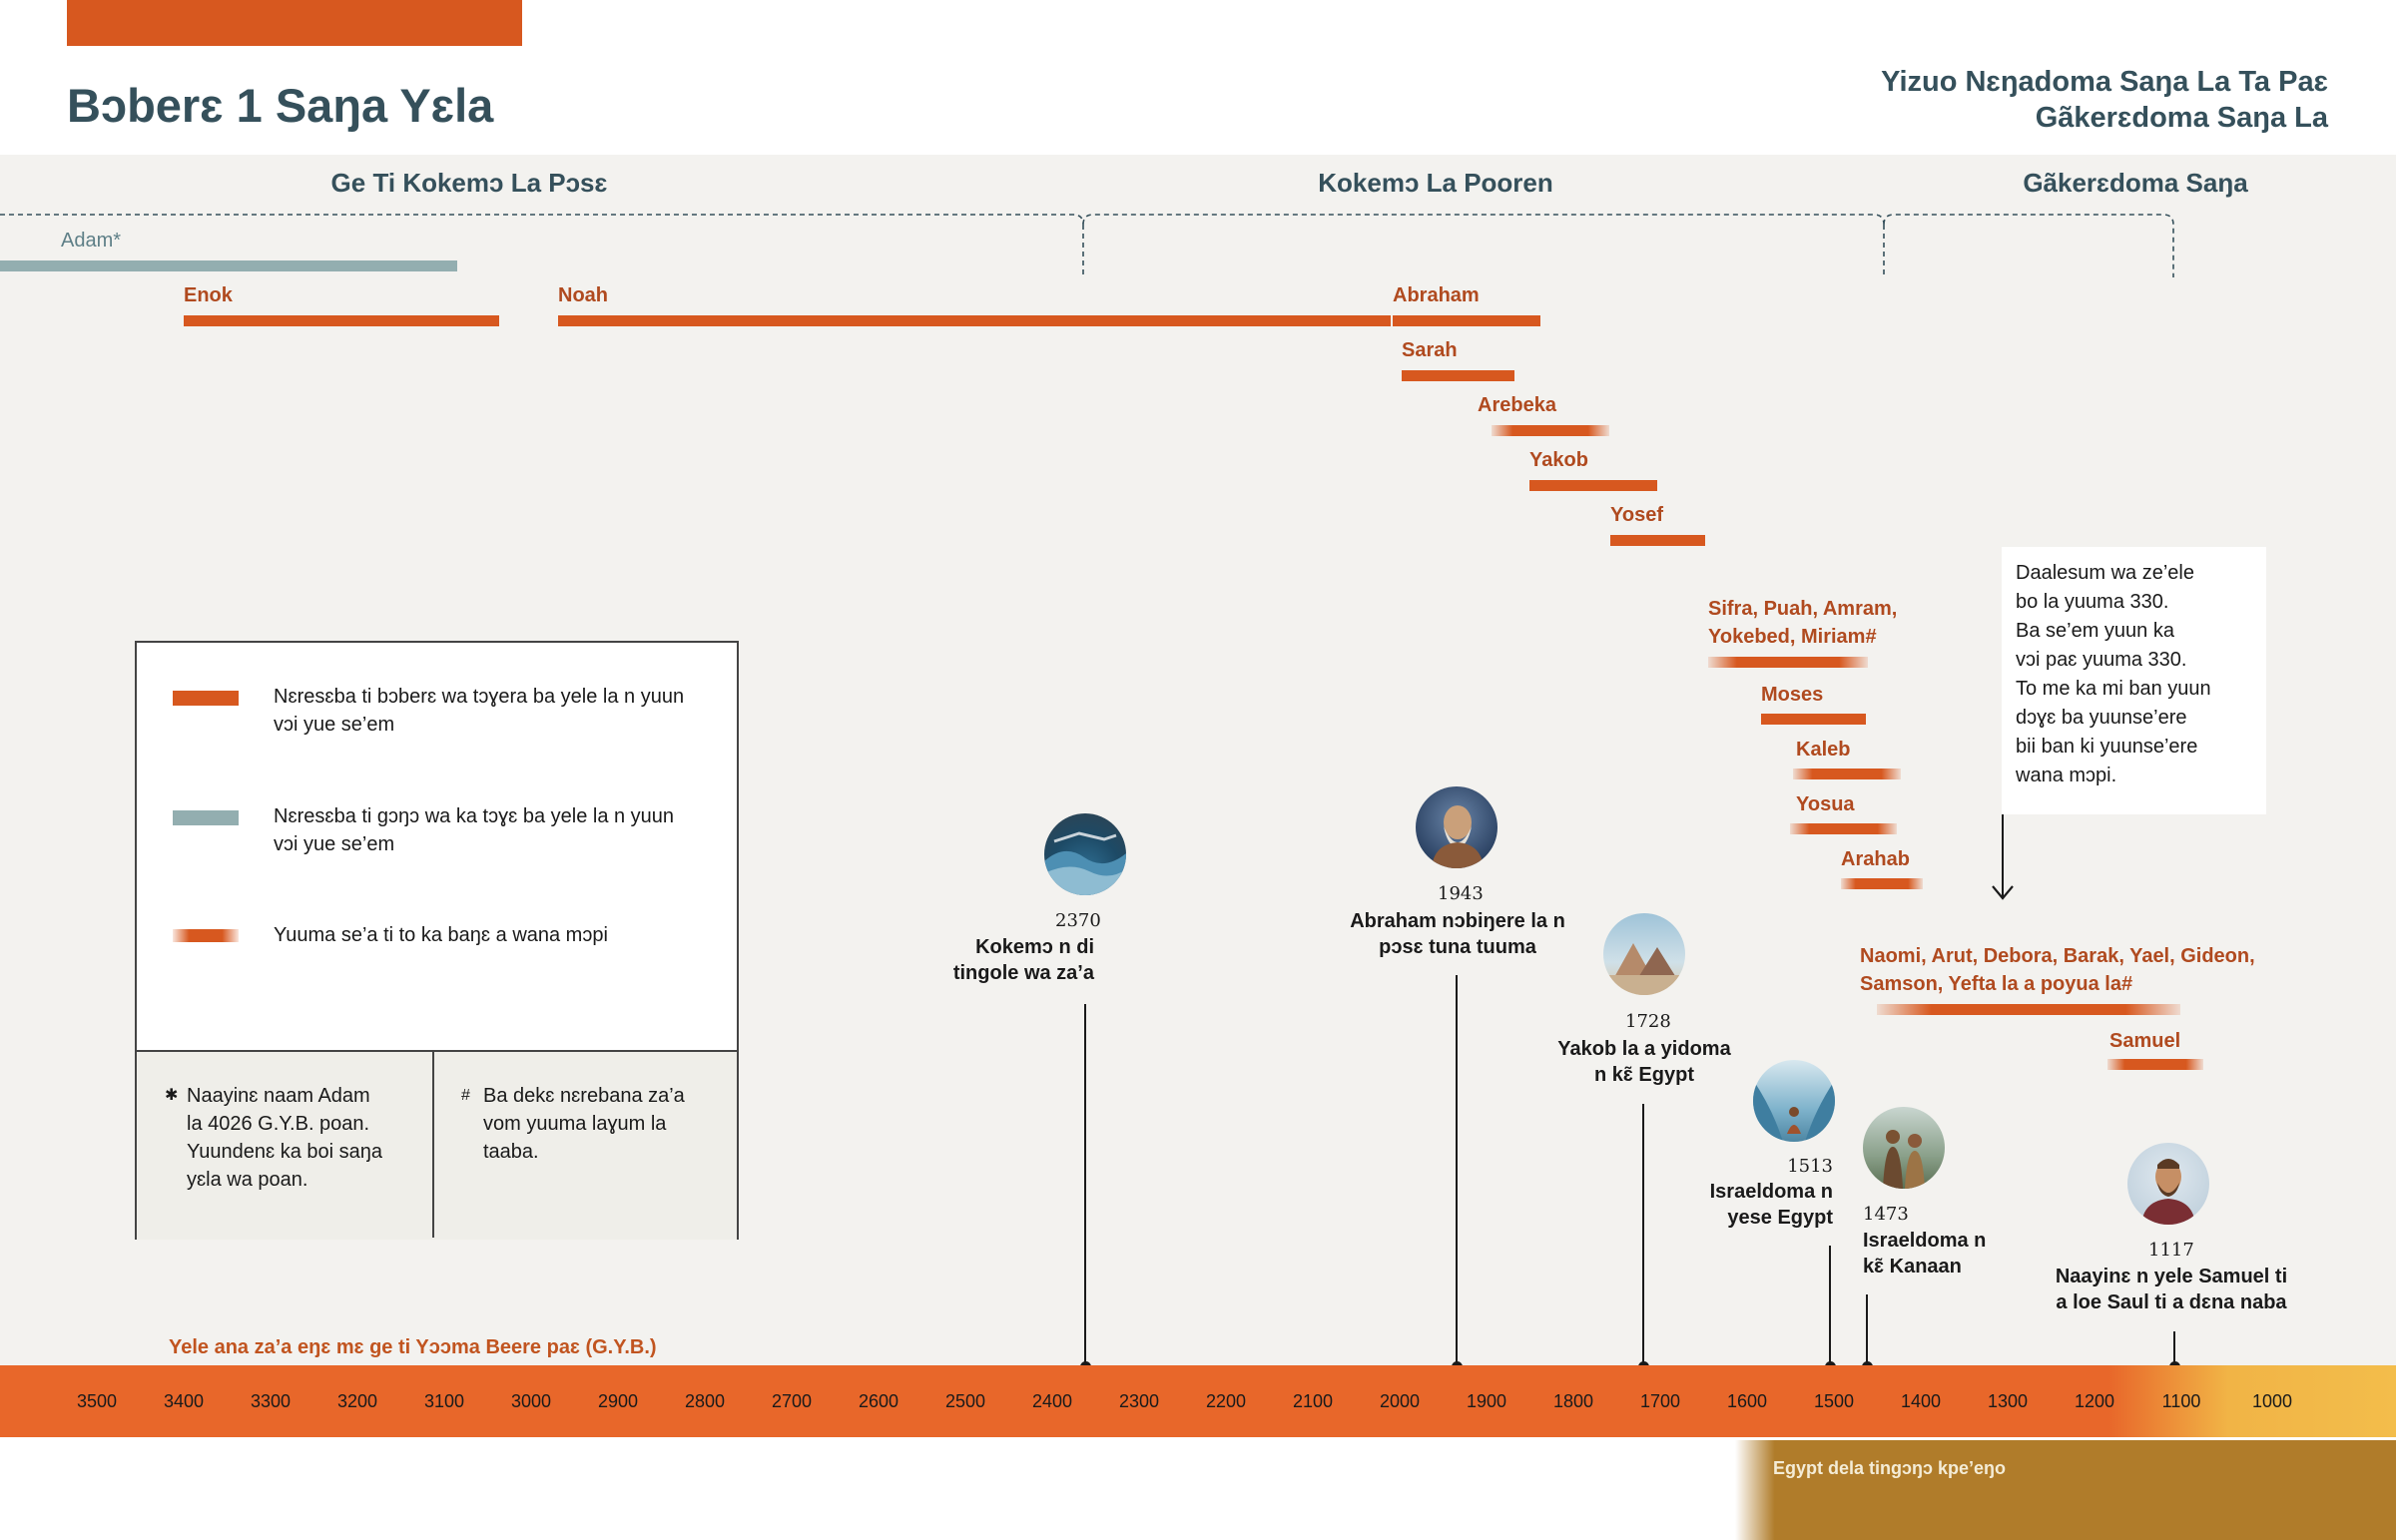  What do you see at coordinates (1644, 954) in the screenshot?
I see `pyramids-icon` at bounding box center [1644, 954].